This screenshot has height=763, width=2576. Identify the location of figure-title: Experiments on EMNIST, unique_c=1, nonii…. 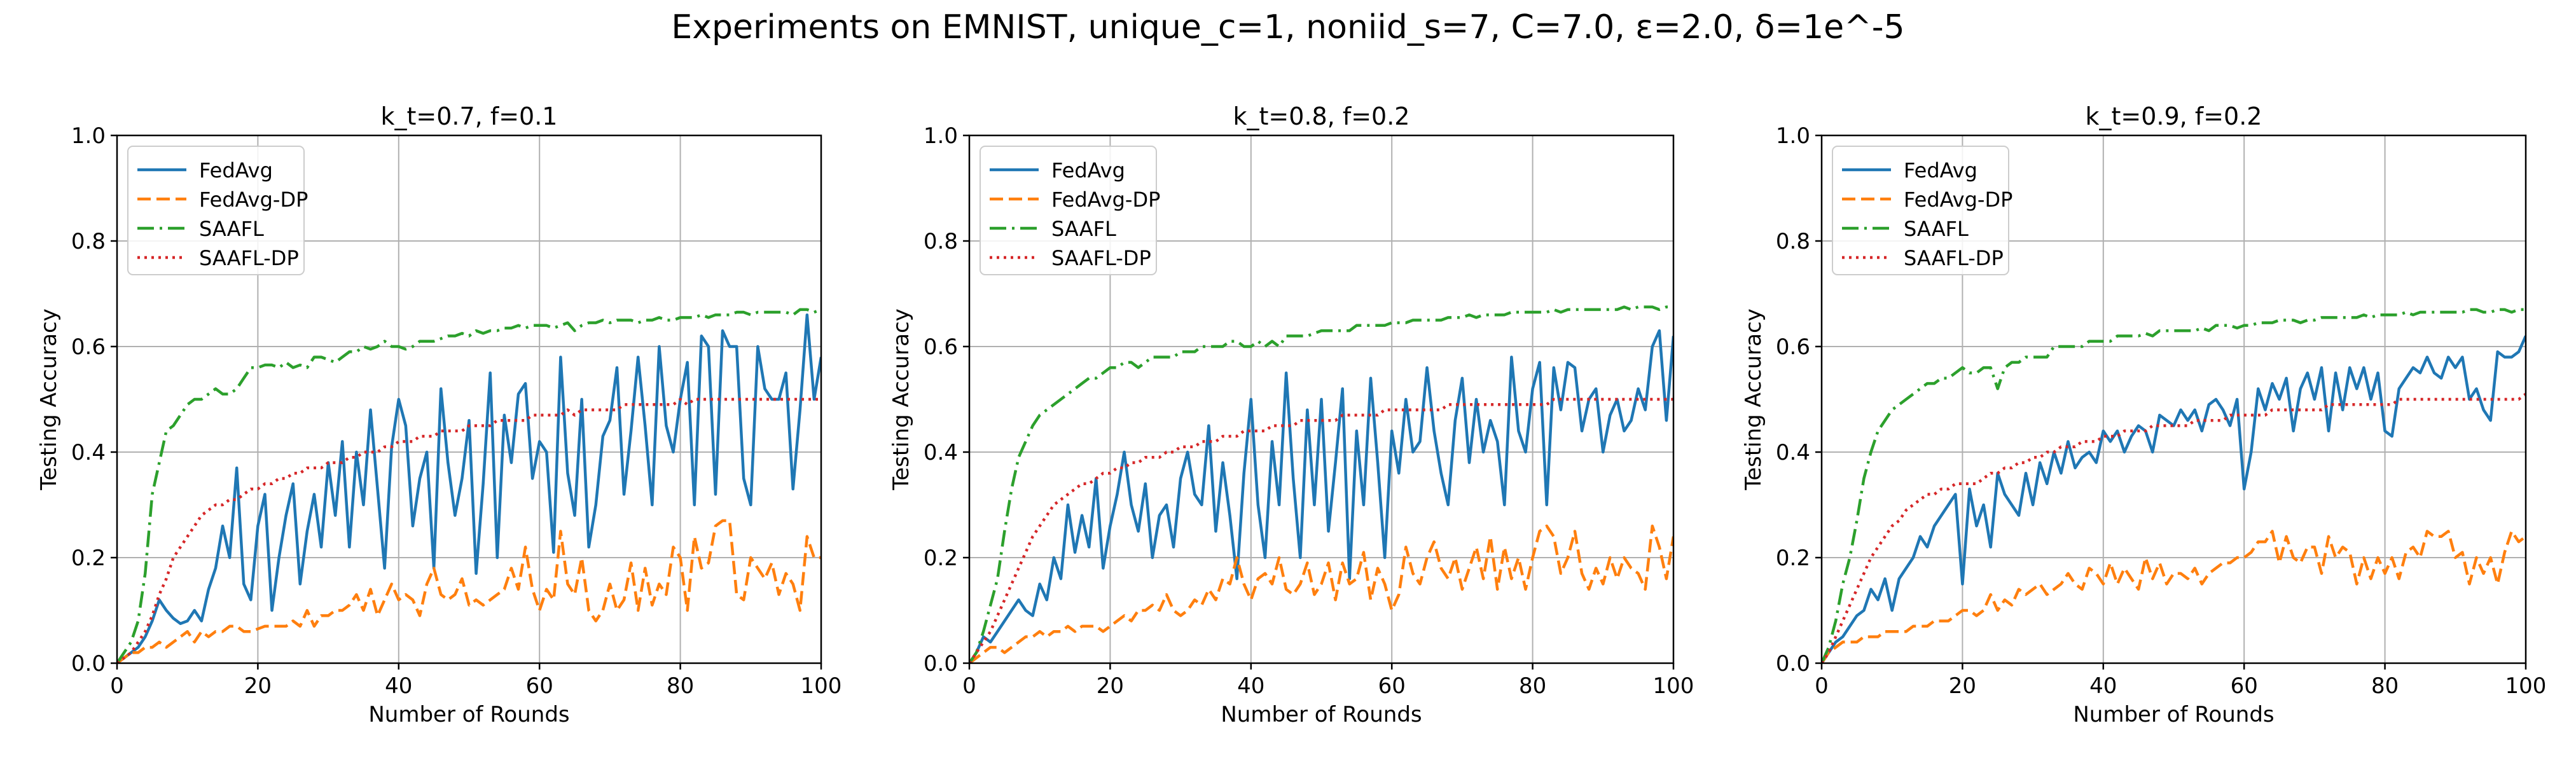
(1287, 27).